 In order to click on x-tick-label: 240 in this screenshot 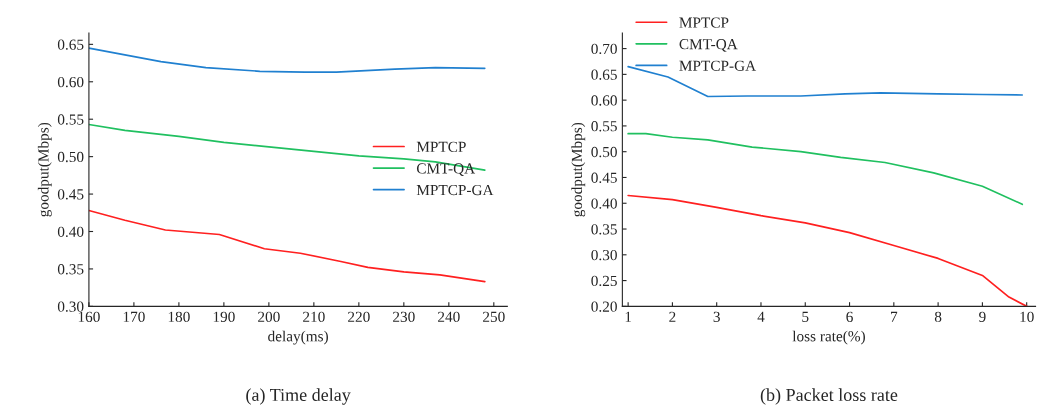, I will do `click(449, 316)`.